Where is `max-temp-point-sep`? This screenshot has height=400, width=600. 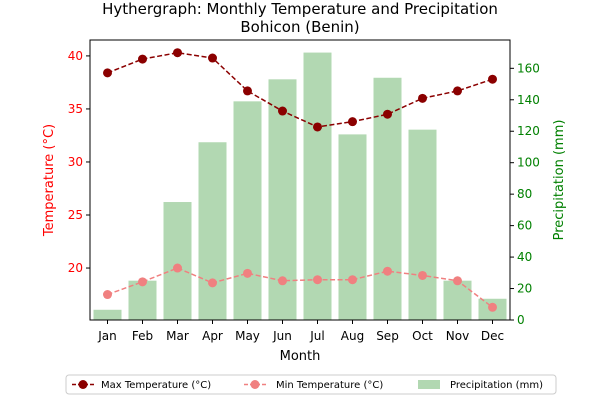 max-temp-point-sep is located at coordinates (387, 114).